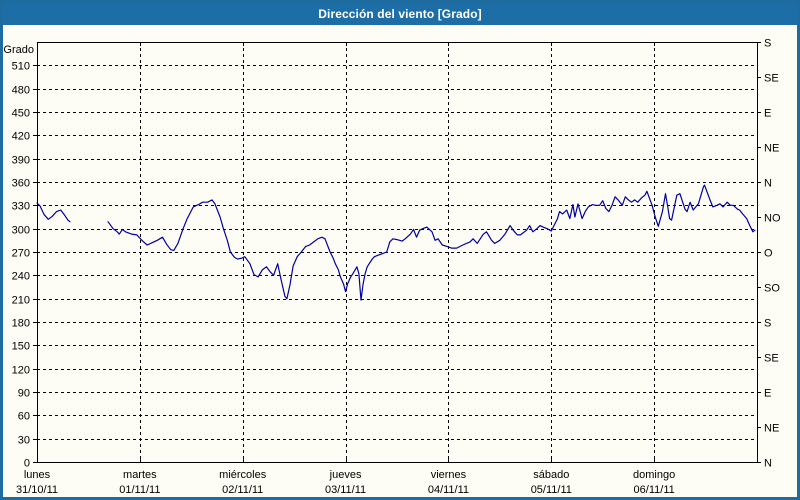 This screenshot has height=500, width=800. What do you see at coordinates (21, 161) in the screenshot?
I see `svg-text: 390` at bounding box center [21, 161].